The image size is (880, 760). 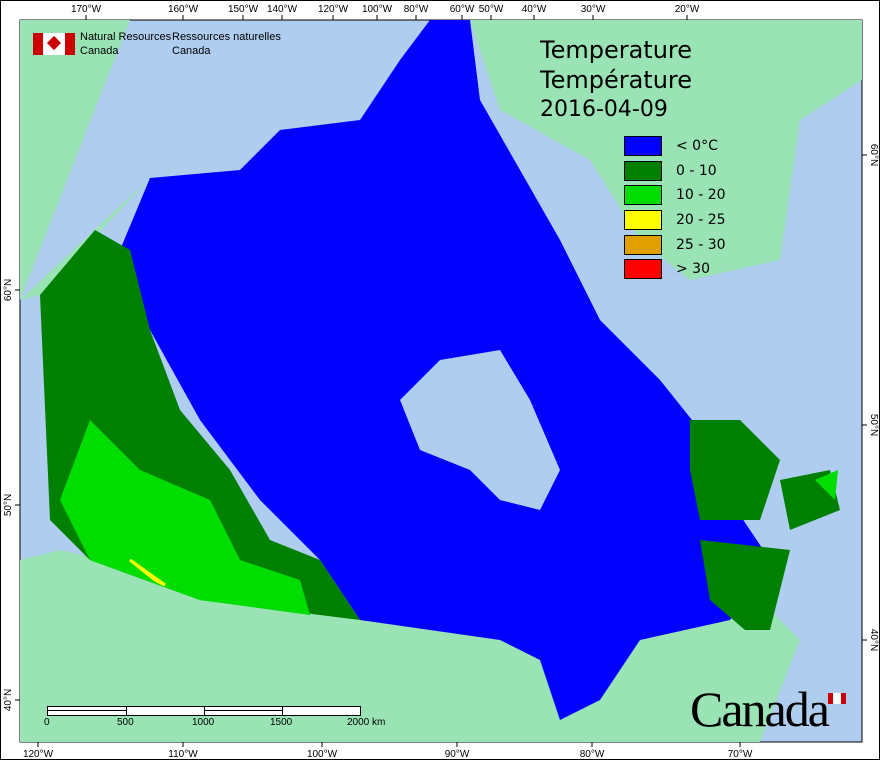 What do you see at coordinates (837, 698) in the screenshot?
I see `wordmark-flag-icon` at bounding box center [837, 698].